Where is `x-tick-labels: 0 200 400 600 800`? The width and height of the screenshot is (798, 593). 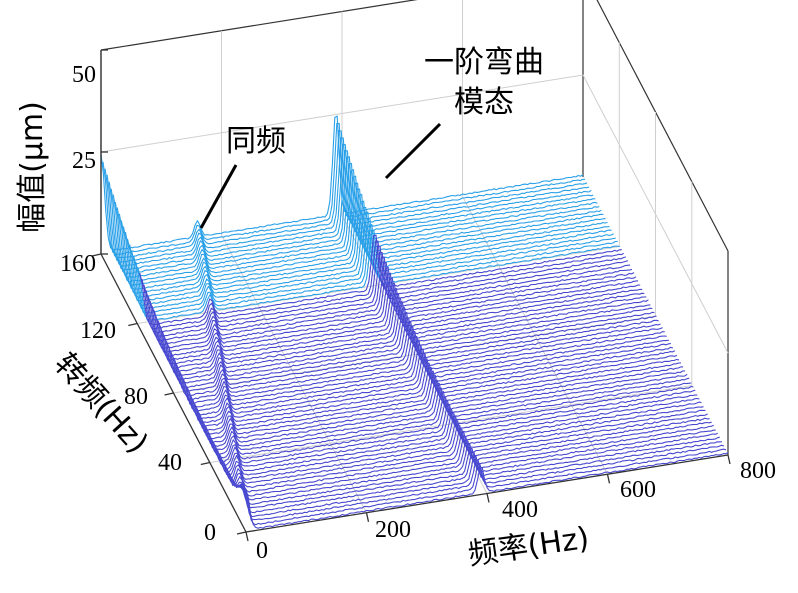 x-tick-labels: 0 200 400 600 800 is located at coordinates (516, 511).